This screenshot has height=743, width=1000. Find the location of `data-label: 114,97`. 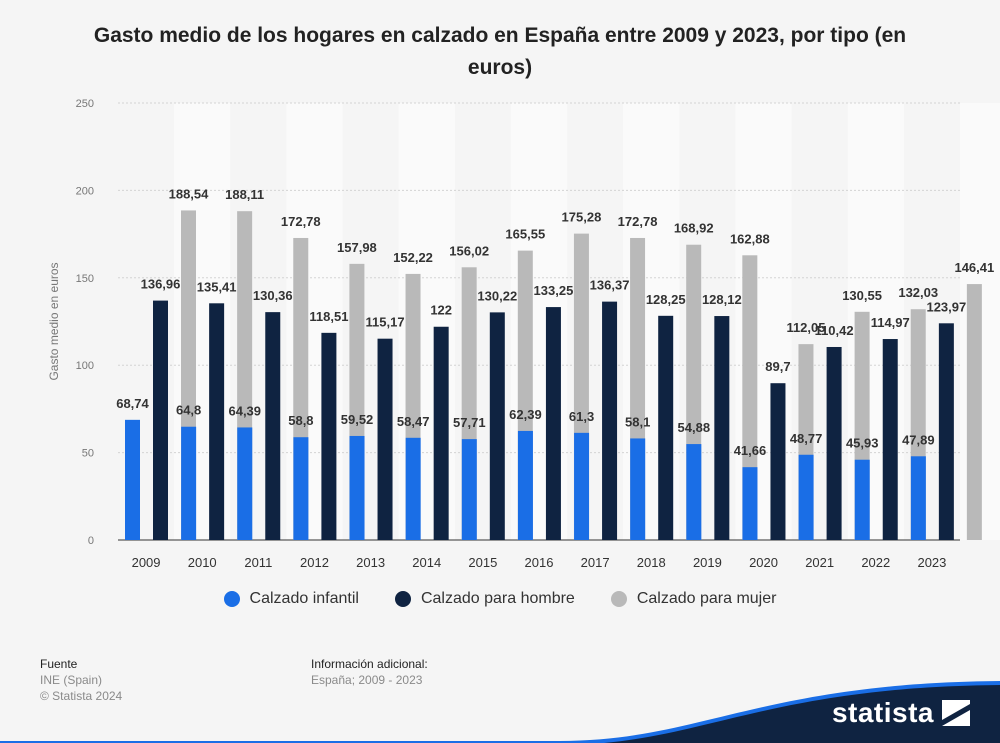

data-label: 114,97 is located at coordinates (890, 322).